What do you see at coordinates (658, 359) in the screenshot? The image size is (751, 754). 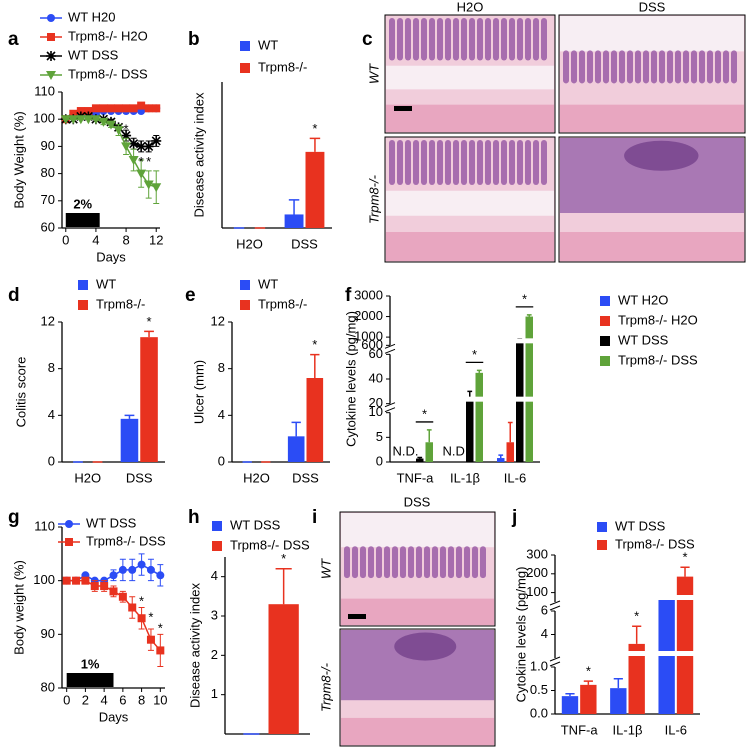 I see `legend-label: Trpm8-/- DSS` at bounding box center [658, 359].